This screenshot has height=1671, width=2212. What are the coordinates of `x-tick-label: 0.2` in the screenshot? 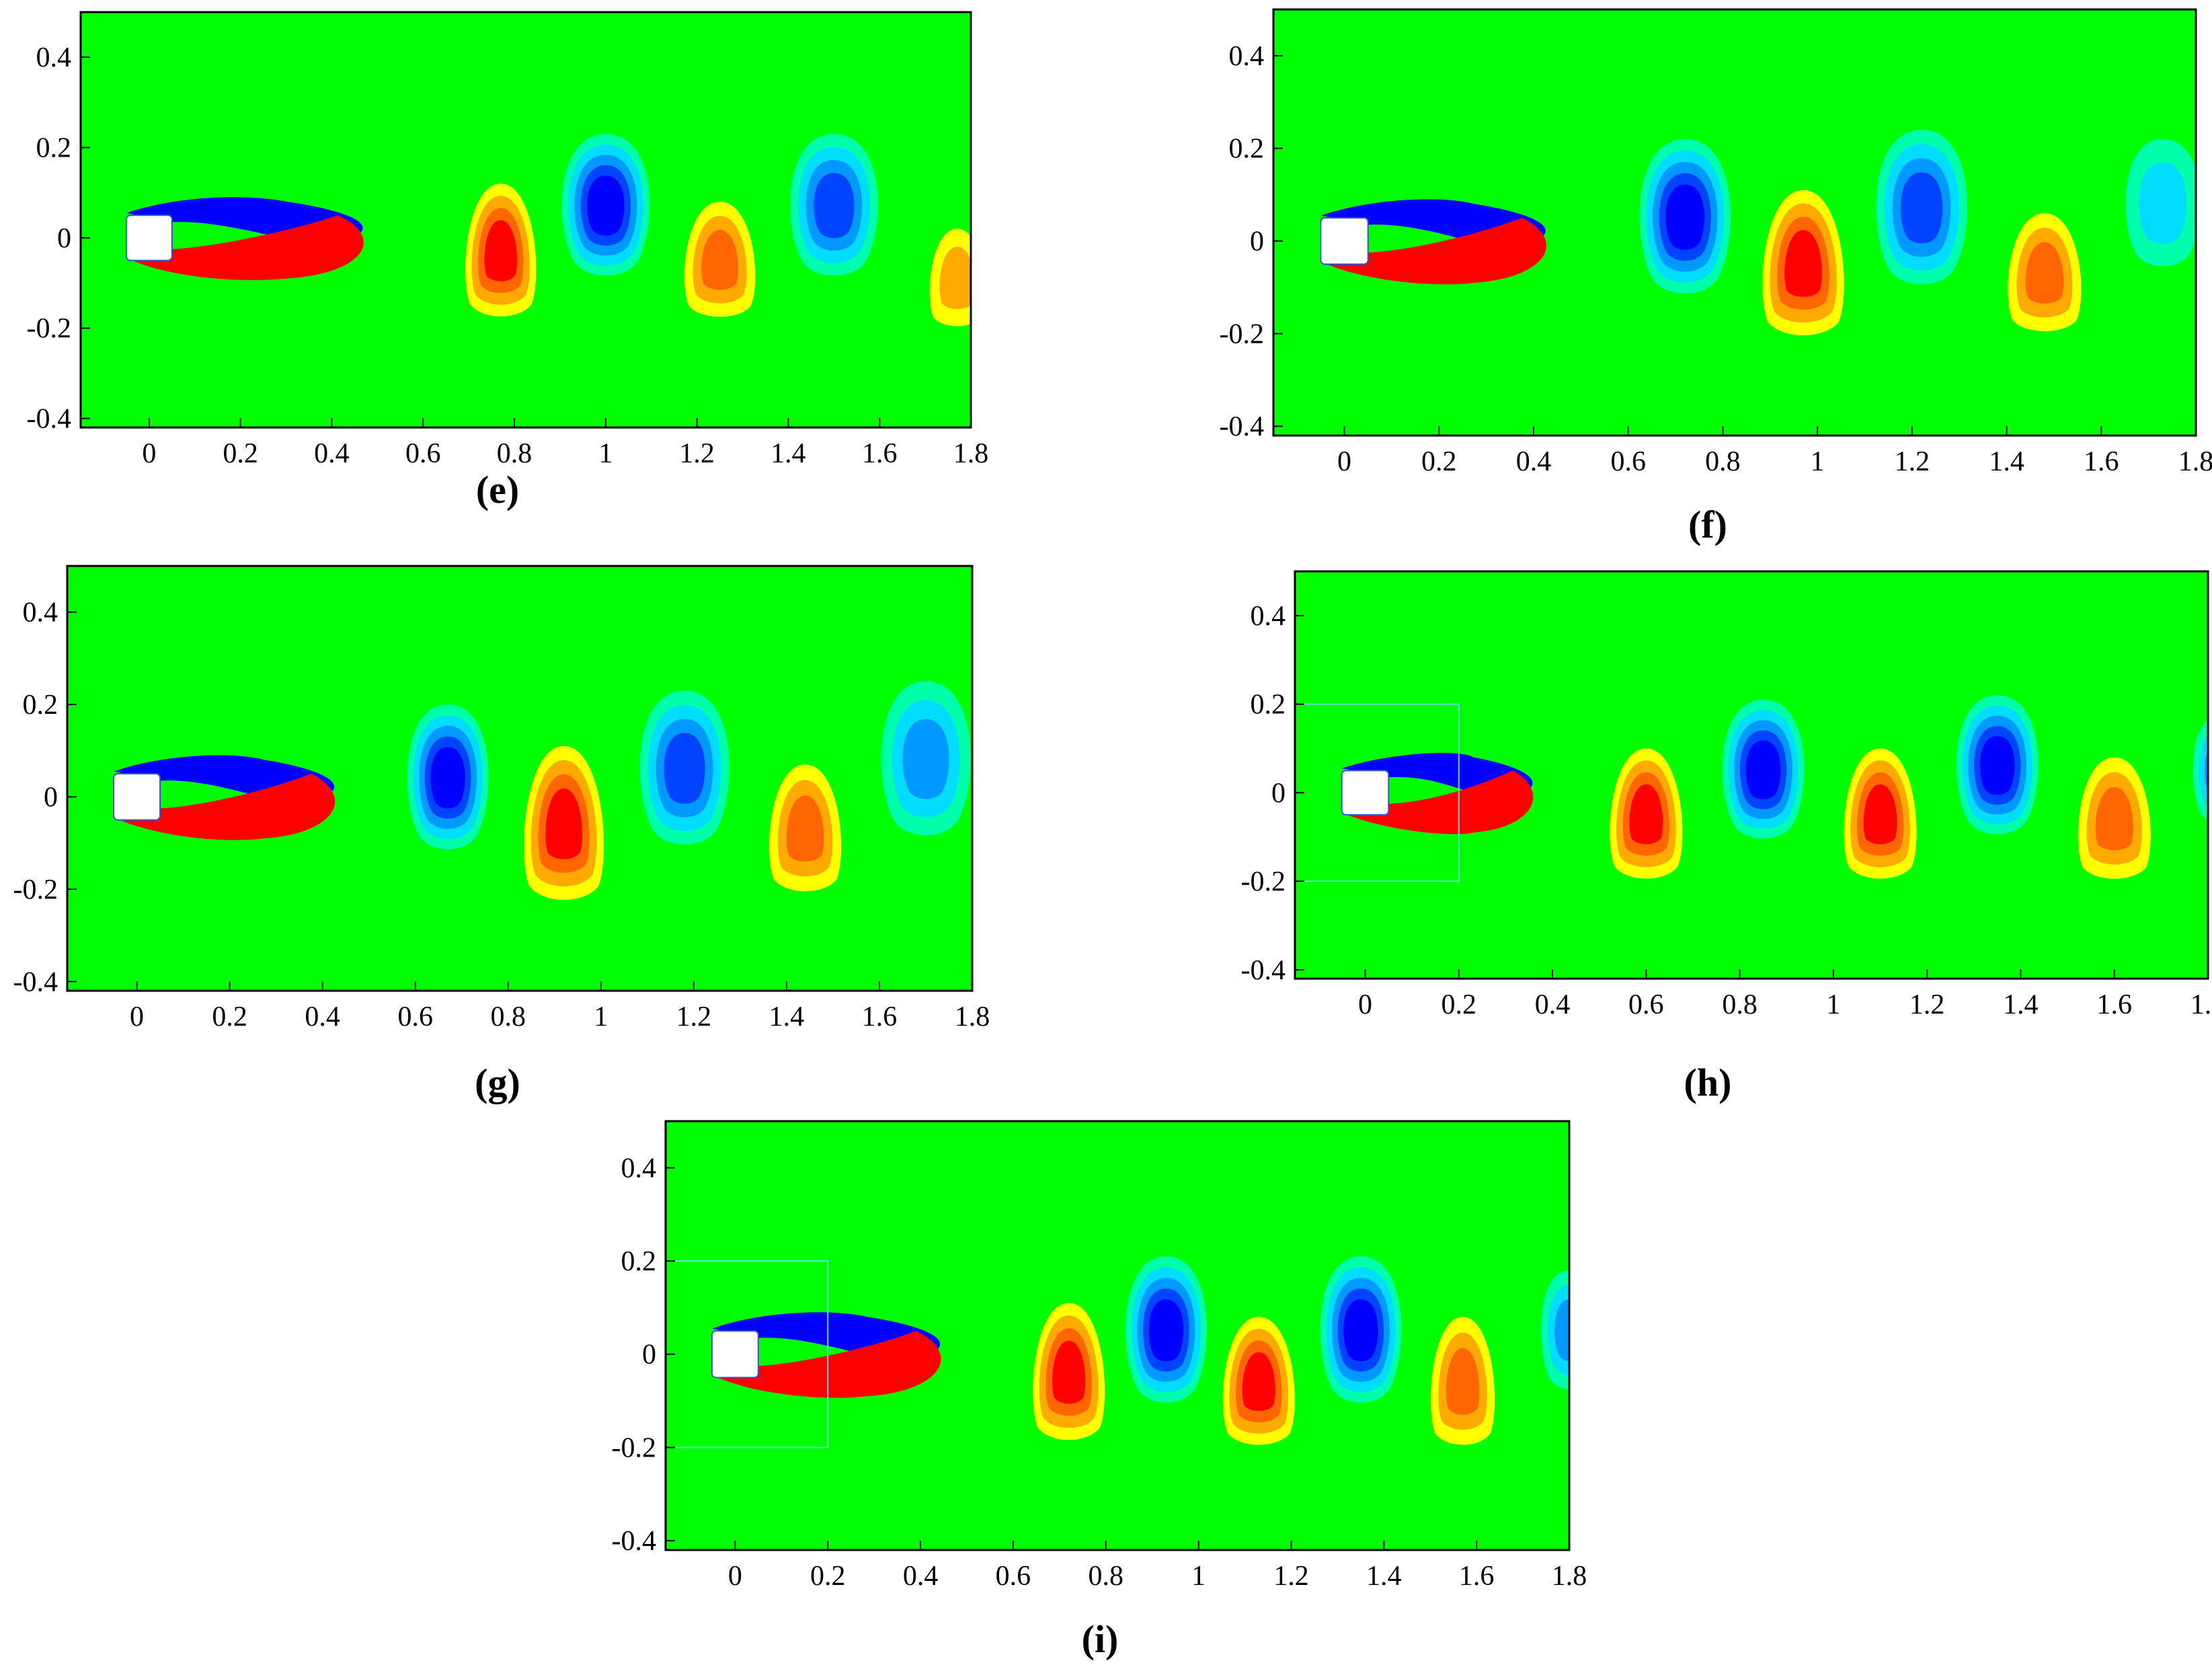 It's located at (828, 1576).